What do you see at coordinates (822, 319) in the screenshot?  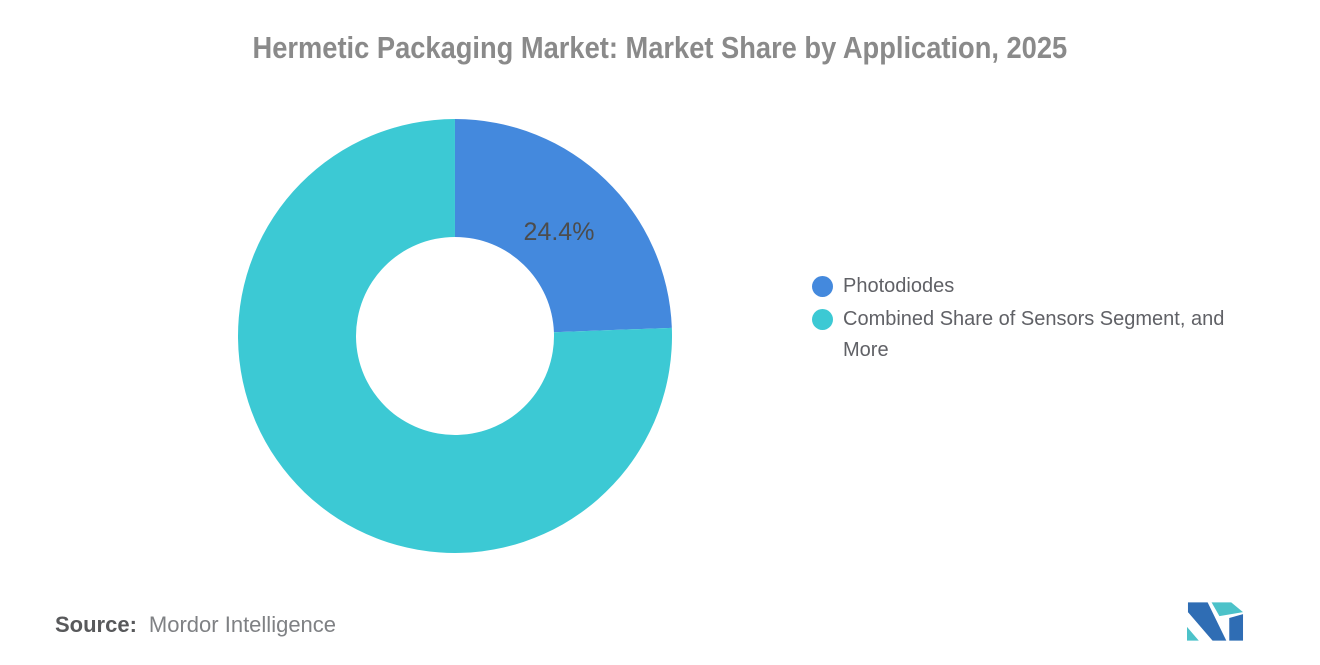 I see `legend-dot-combined-share-icon` at bounding box center [822, 319].